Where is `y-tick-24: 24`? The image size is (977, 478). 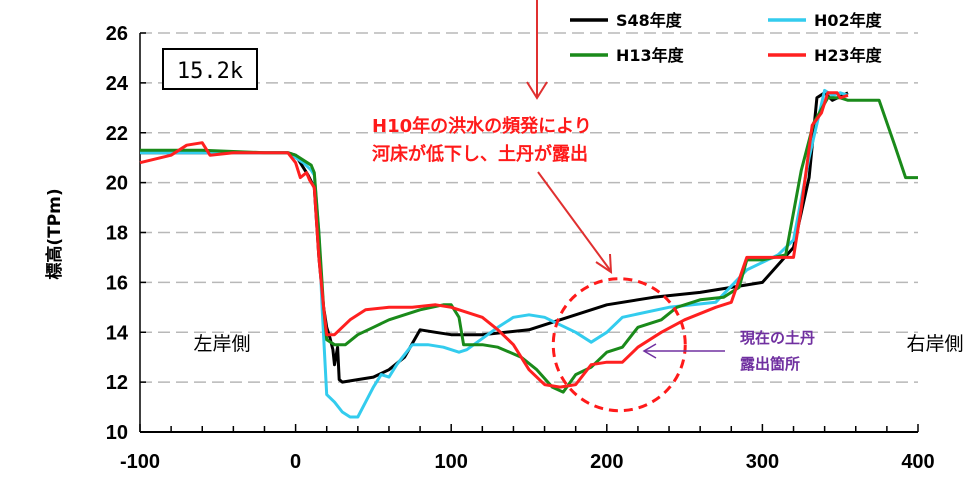 y-tick-24: 24 is located at coordinates (117, 84).